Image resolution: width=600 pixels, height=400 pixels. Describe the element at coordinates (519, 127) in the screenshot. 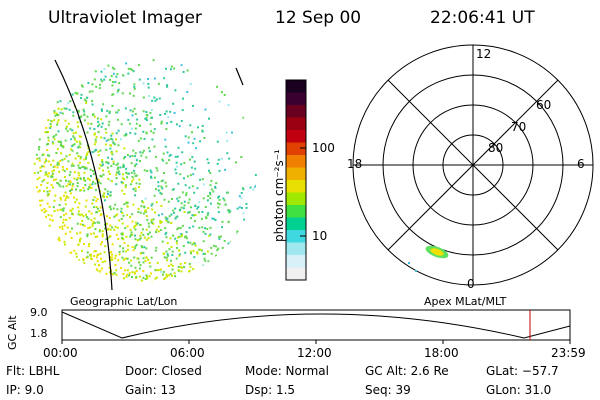

I see `polar-ring-label-70: 70` at that location.